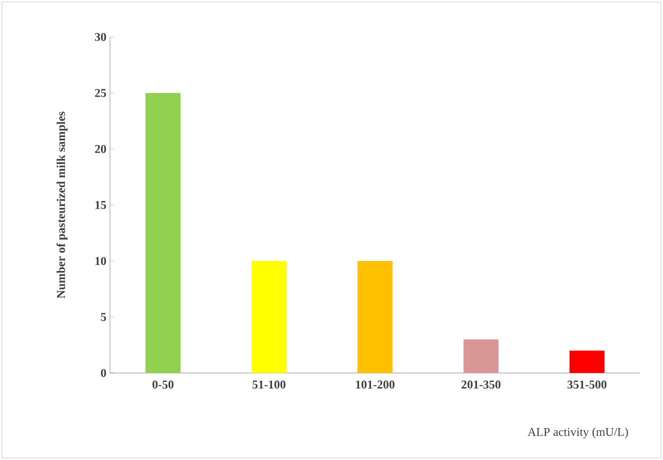  Describe the element at coordinates (375, 384) in the screenshot. I see `x-tick-label: 101-200` at that location.